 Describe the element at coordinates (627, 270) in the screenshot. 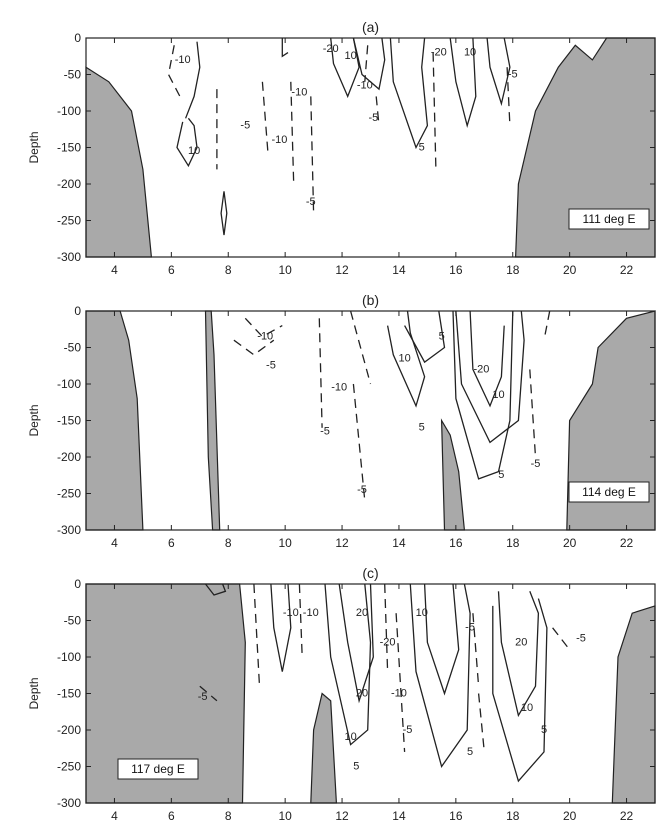

I see `x-tick-label: 22` at that location.